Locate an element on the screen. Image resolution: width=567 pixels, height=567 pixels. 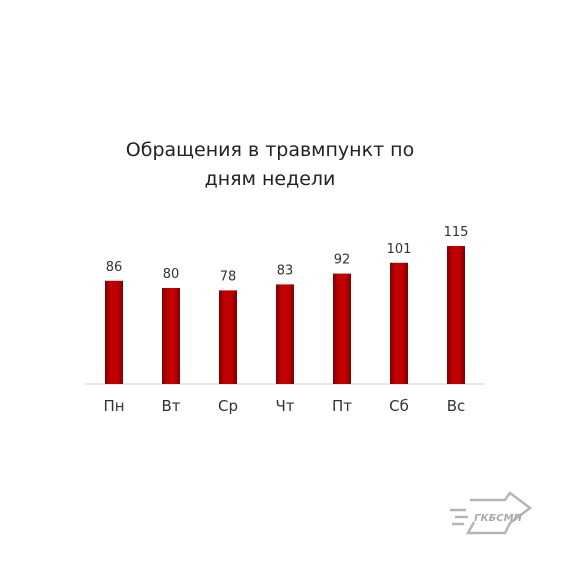
value-label: 101 is located at coordinates (399, 249).